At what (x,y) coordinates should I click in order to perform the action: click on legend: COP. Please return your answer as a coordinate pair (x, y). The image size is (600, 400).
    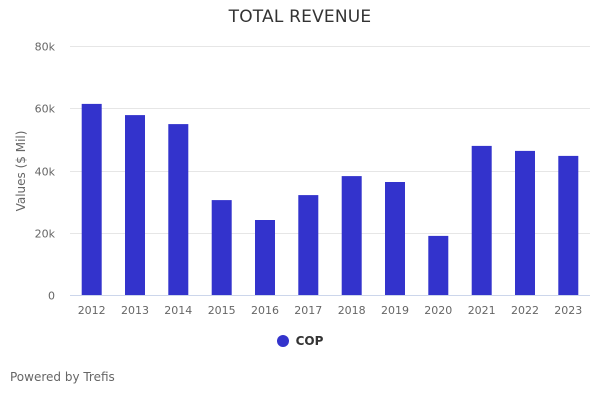
    Looking at the image, I should click on (300, 341).